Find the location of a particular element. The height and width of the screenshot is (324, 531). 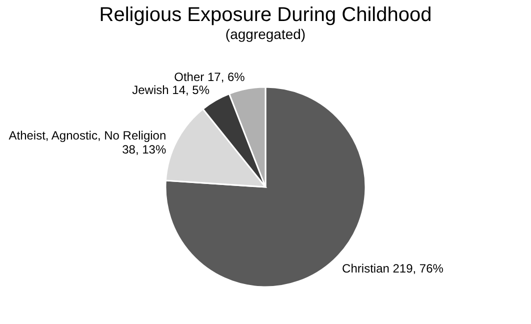

slice-label: Atheist, Agnostic, No Religion is located at coordinates (87, 135).